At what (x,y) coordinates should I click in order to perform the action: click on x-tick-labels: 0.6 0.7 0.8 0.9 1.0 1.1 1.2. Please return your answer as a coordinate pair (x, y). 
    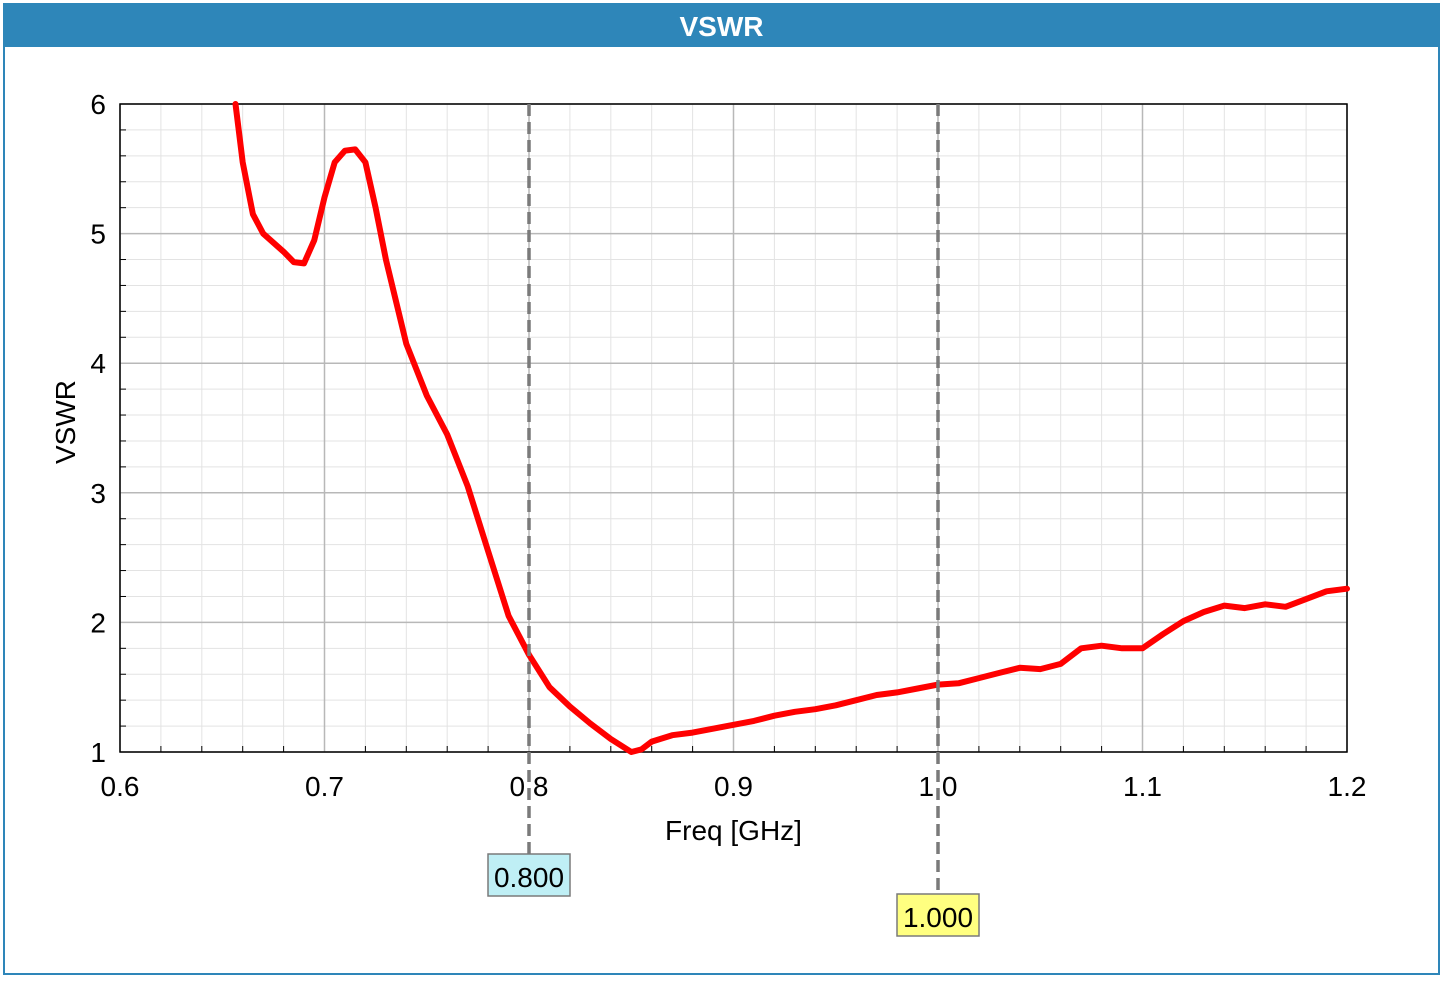
    Looking at the image, I should click on (734, 786).